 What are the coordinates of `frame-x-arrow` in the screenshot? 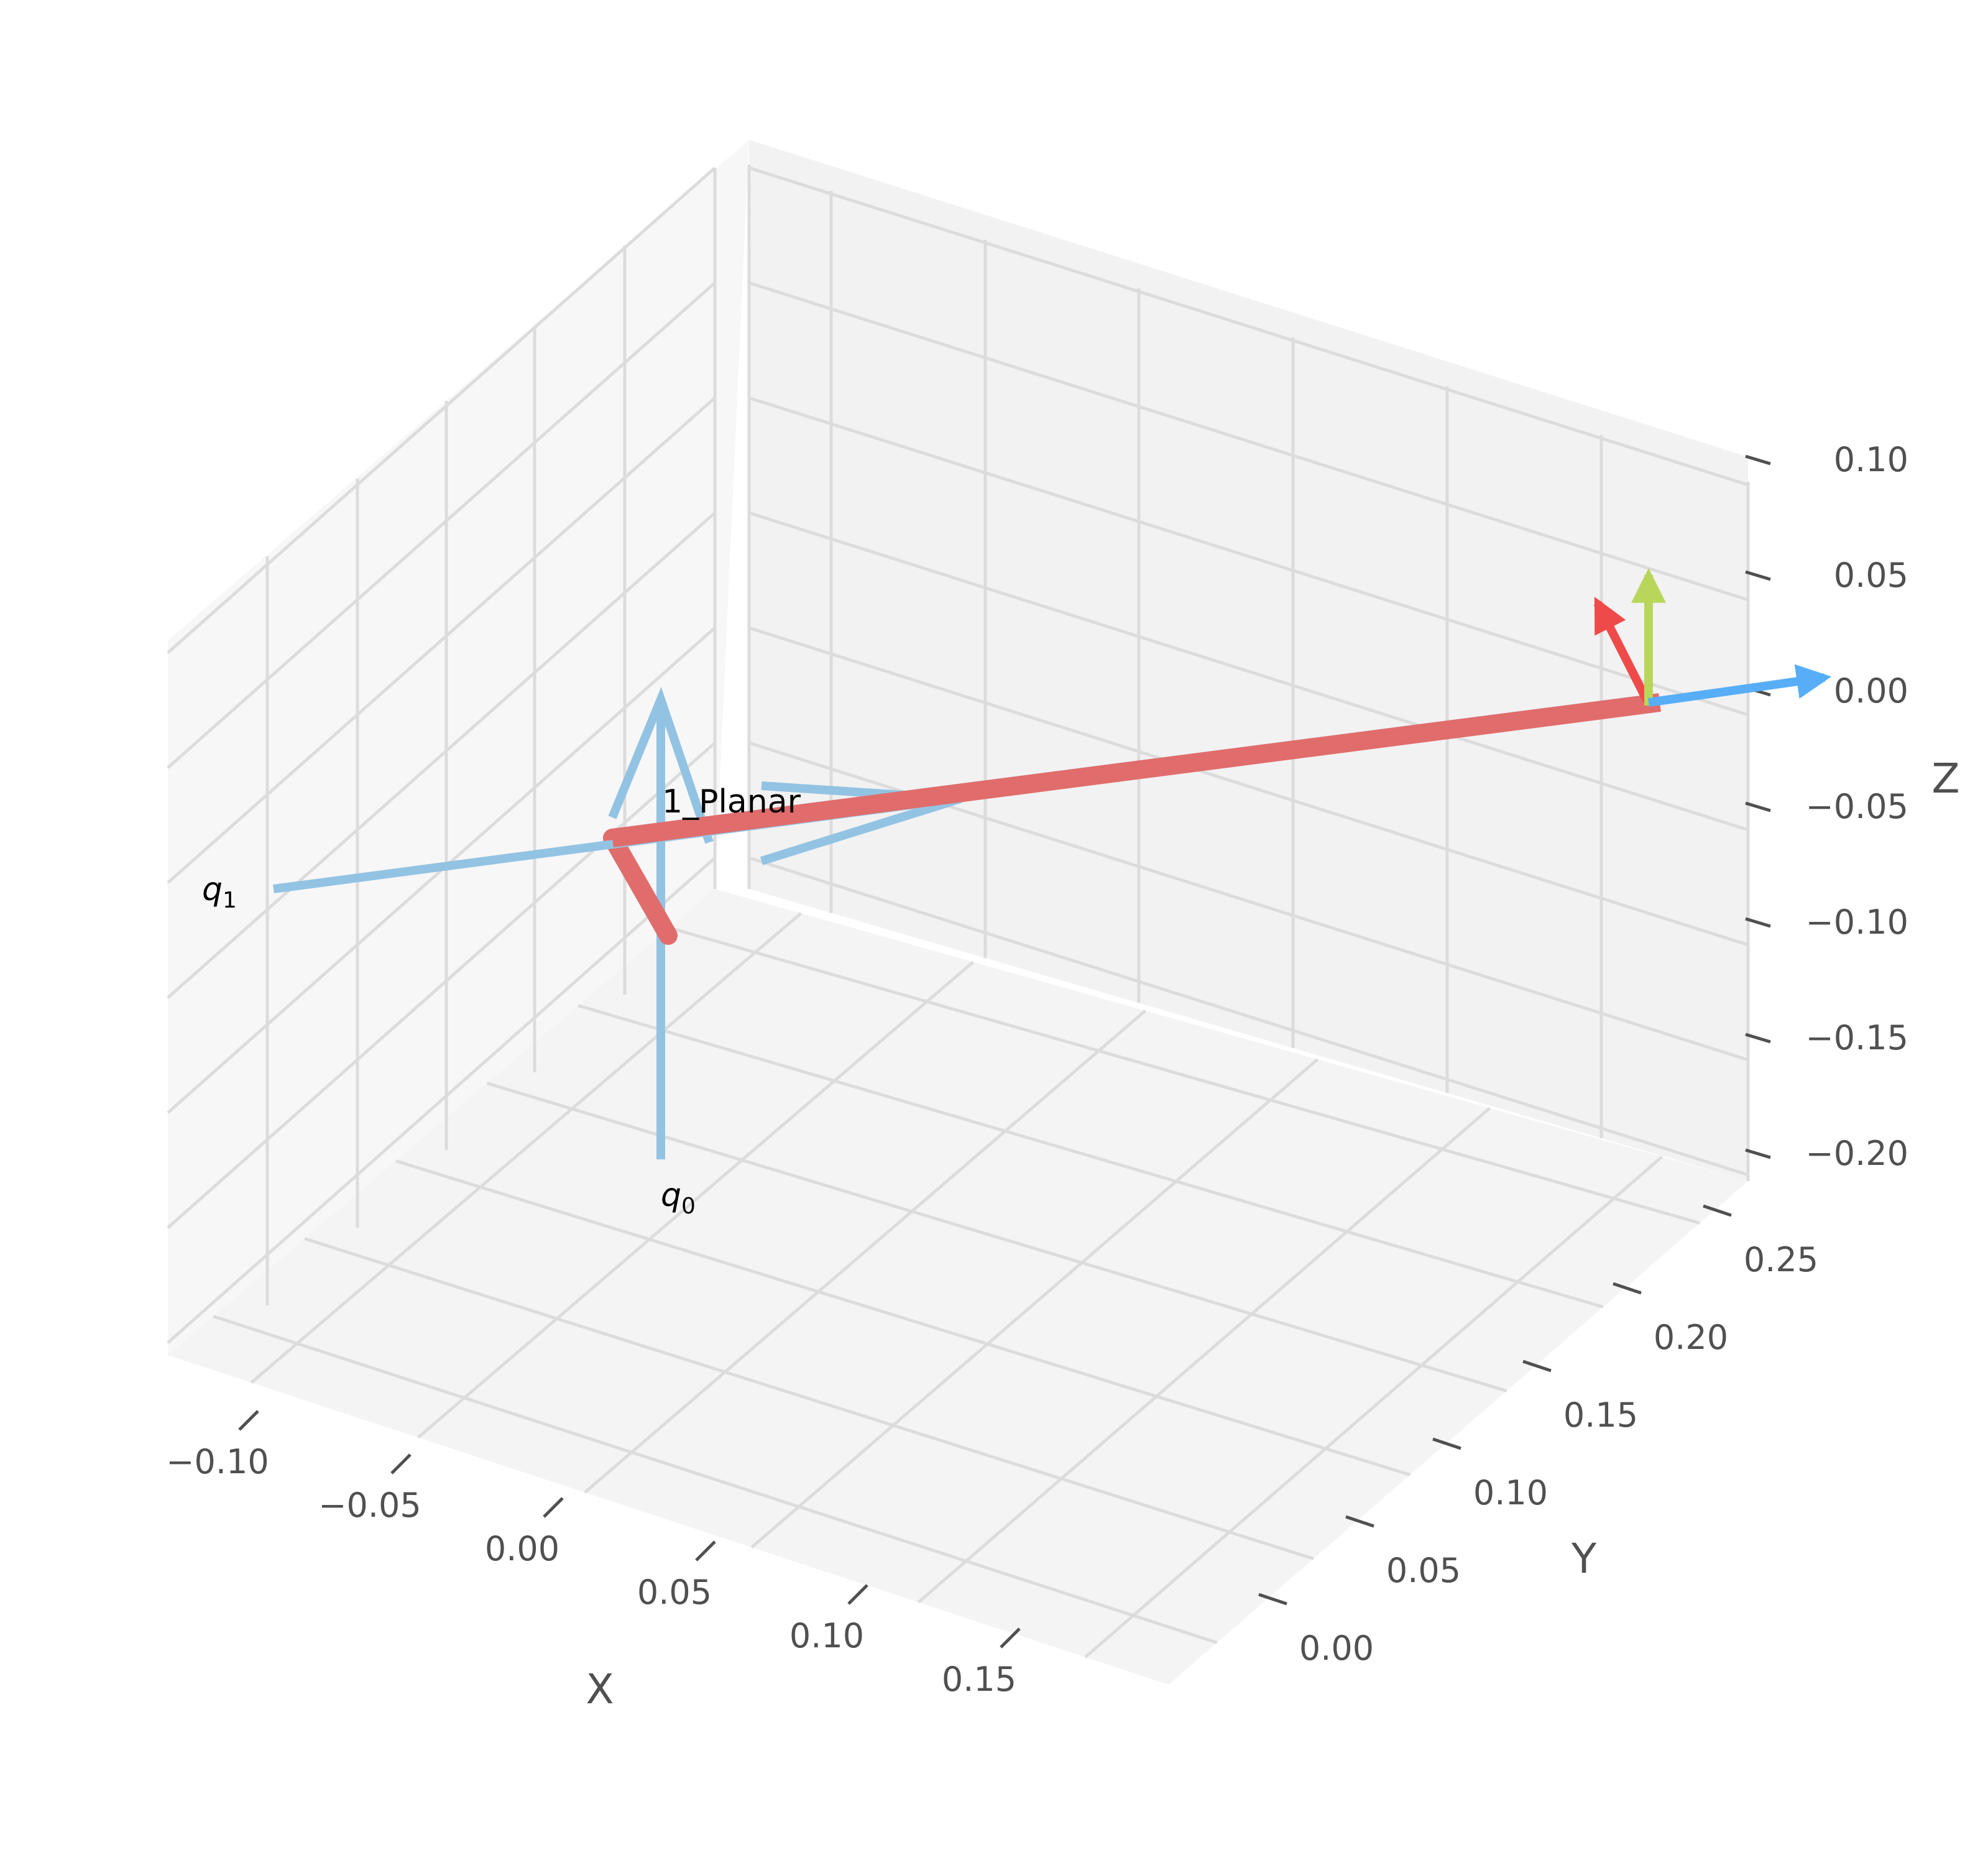 It's located at (1623, 650).